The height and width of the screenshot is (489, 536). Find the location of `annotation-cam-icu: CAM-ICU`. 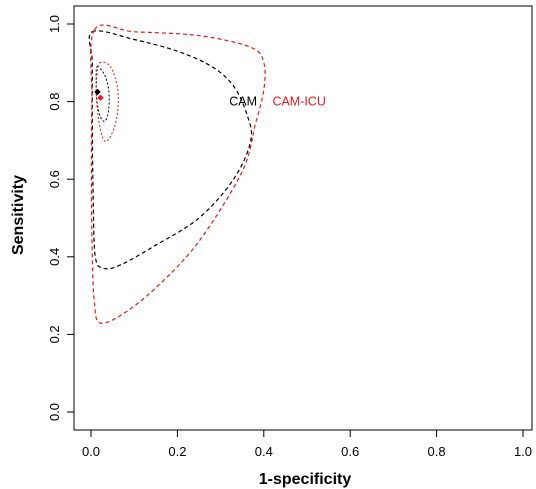

annotation-cam-icu: CAM-ICU is located at coordinates (298, 102).